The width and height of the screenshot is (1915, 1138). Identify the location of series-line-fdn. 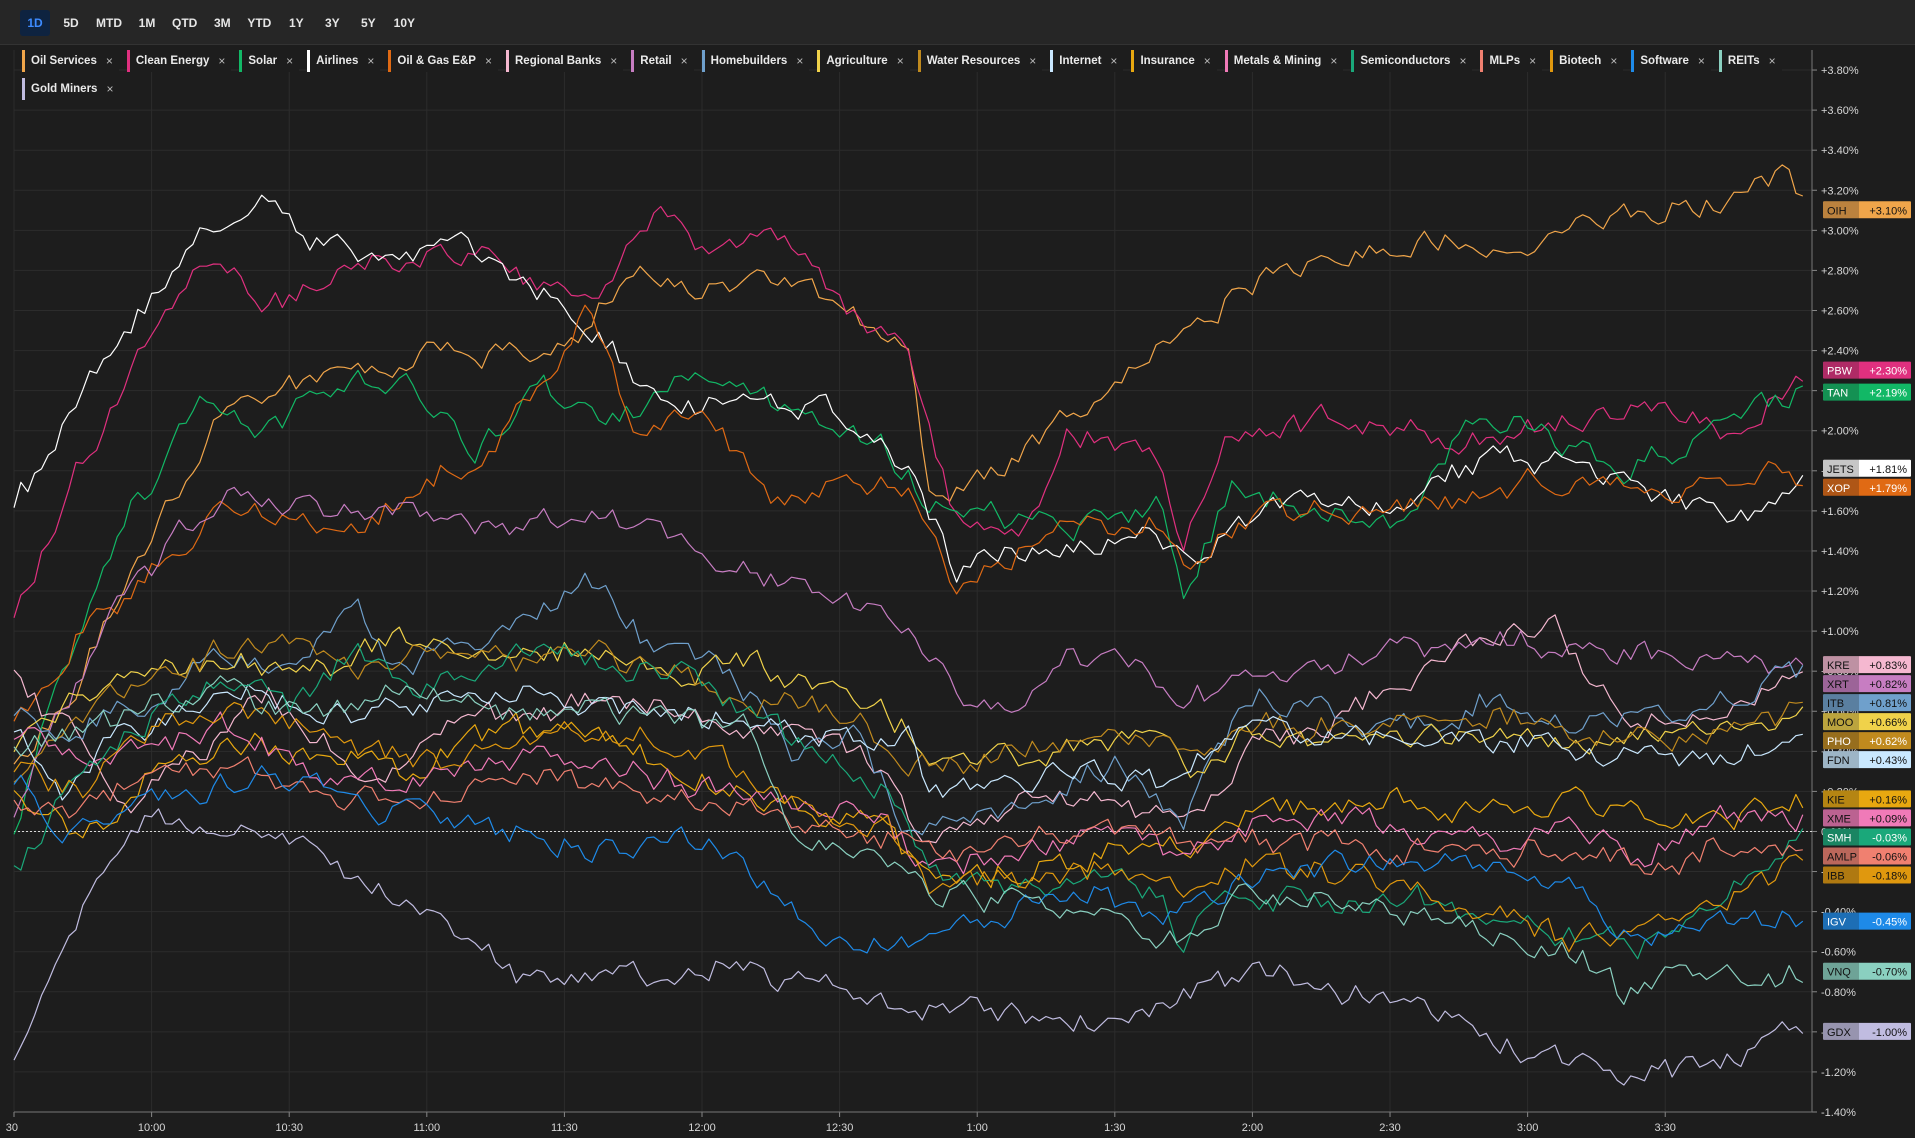
(908, 742).